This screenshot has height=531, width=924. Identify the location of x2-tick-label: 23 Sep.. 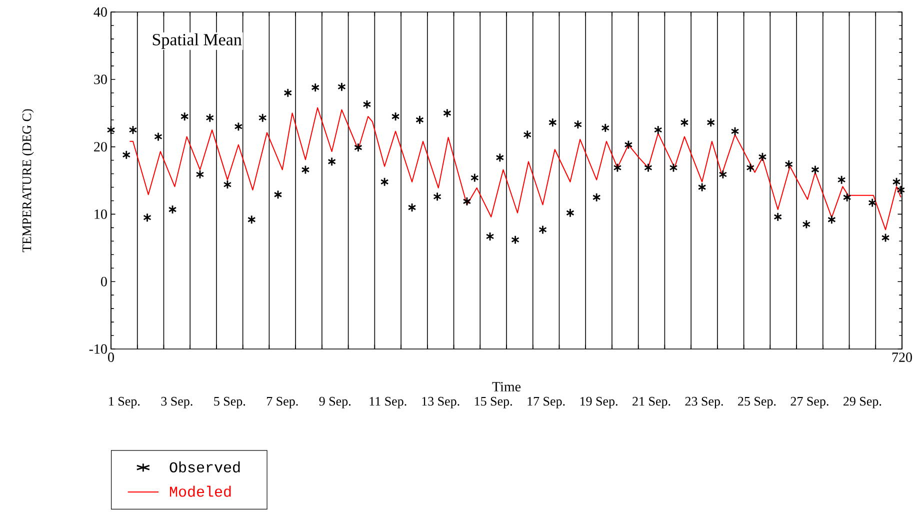
(704, 402).